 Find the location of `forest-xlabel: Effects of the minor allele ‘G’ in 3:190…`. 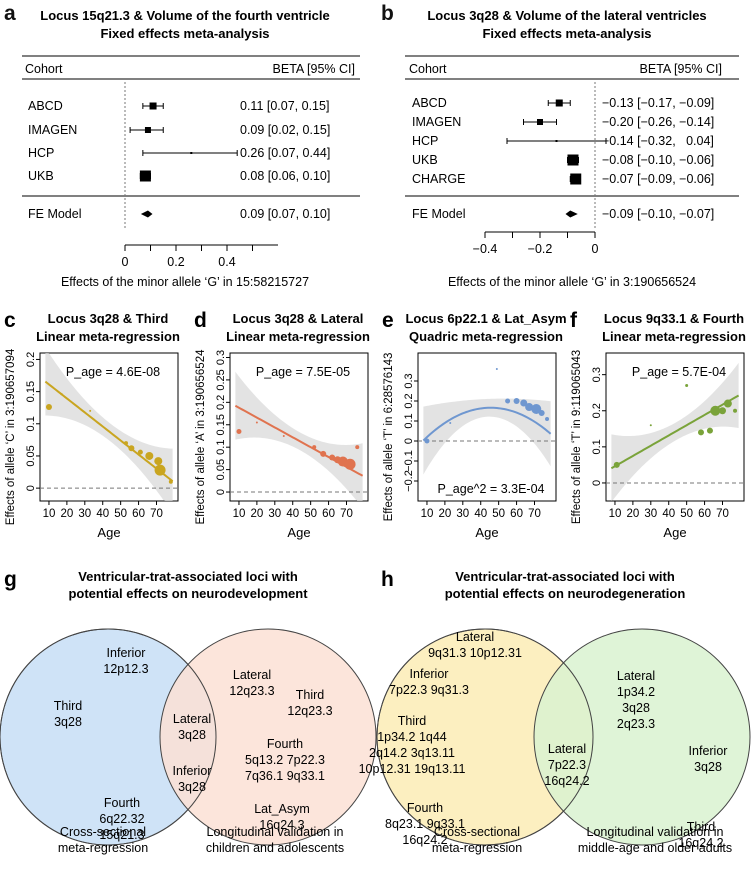

forest-xlabel: Effects of the minor allele ‘G’ in 3:190… is located at coordinates (572, 282).